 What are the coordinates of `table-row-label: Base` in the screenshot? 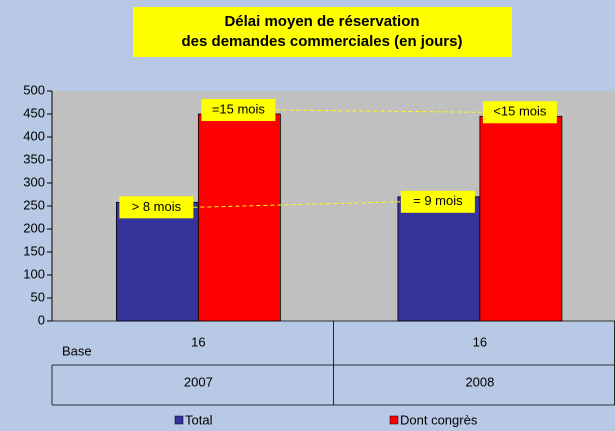 It's located at (77, 350).